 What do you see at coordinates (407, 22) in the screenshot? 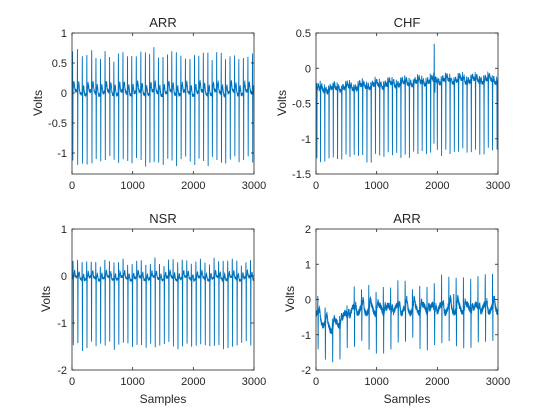
I see `subplot-title: CHF` at bounding box center [407, 22].